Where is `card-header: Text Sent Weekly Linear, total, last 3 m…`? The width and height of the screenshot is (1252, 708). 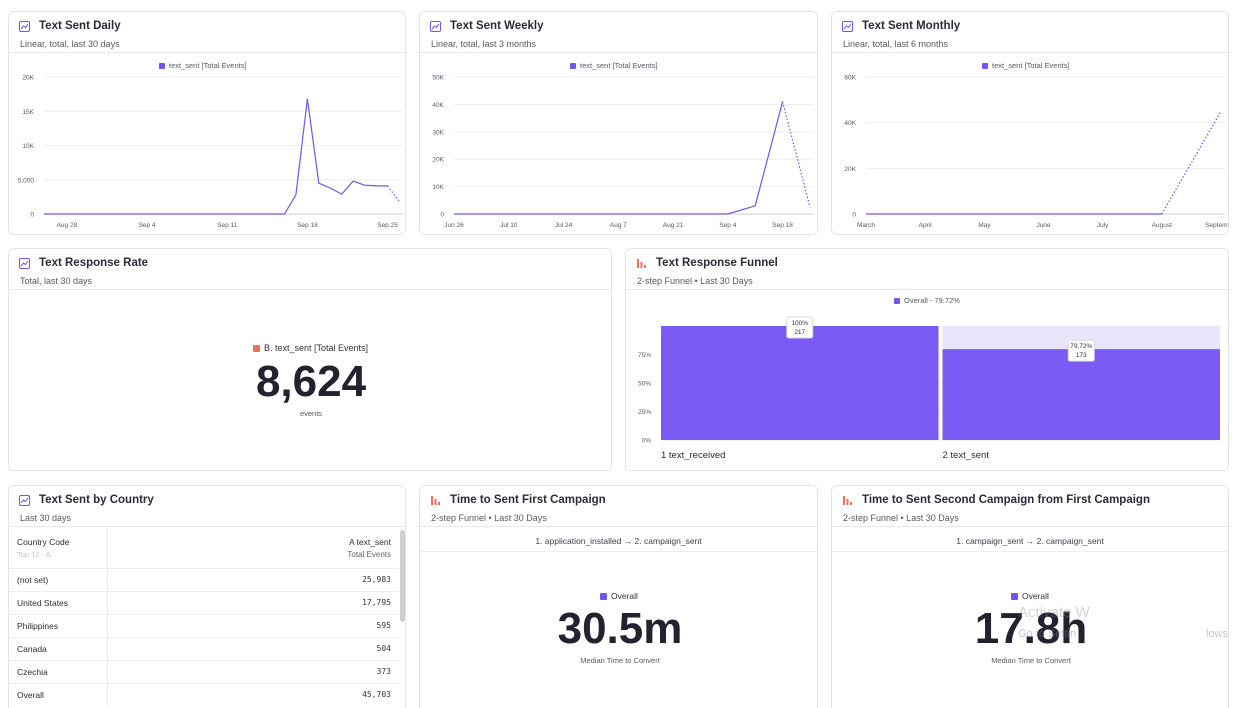 card-header: Text Sent Weekly Linear, total, last 3 m… is located at coordinates (618, 32).